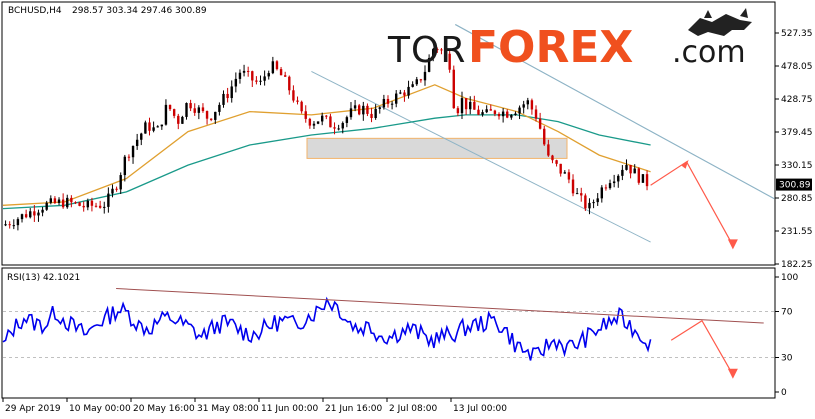 The height and width of the screenshot is (419, 815). What do you see at coordinates (797, 100) in the screenshot?
I see `price-tick-label: 428.75` at bounding box center [797, 100].